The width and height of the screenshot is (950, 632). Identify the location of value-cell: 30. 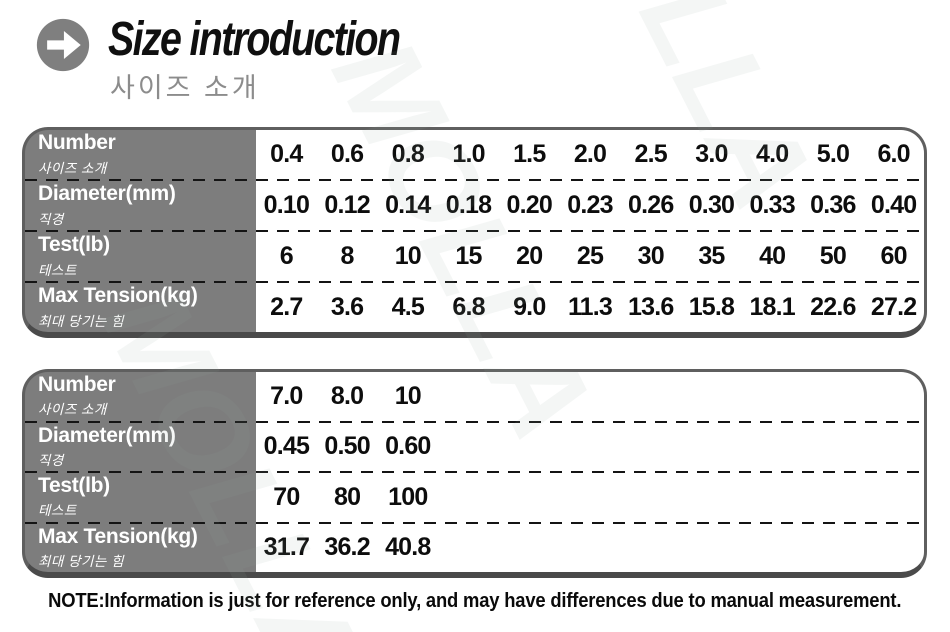
(651, 256).